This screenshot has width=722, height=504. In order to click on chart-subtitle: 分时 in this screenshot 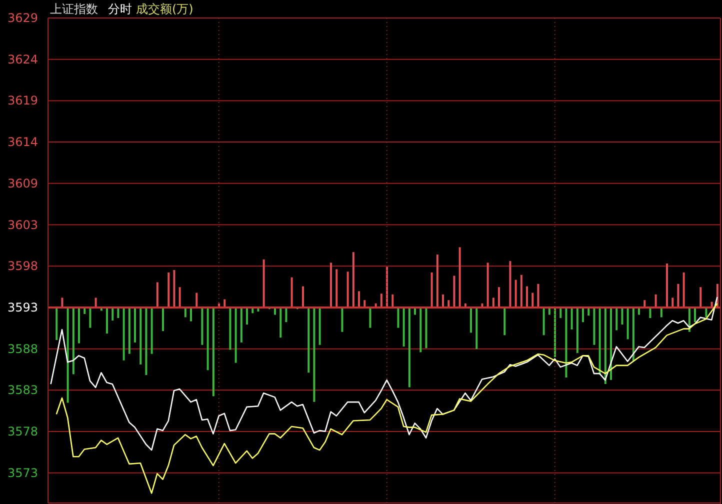, I will do `click(120, 9)`.